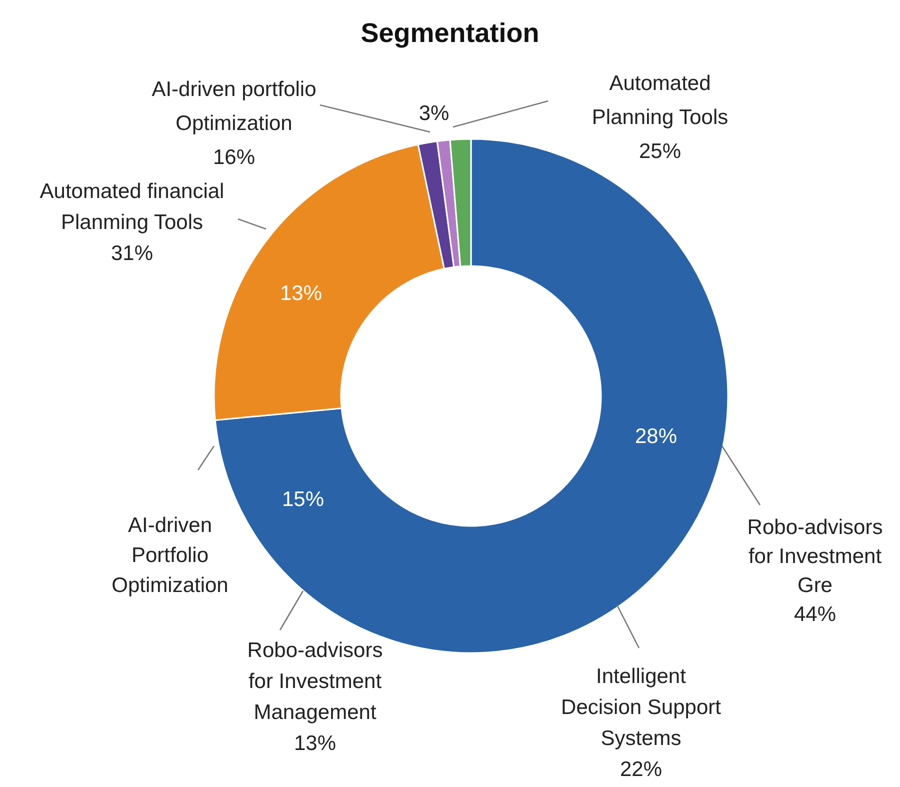 This screenshot has width=900, height=787. What do you see at coordinates (450, 33) in the screenshot?
I see `chart-title: Segmentation` at bounding box center [450, 33].